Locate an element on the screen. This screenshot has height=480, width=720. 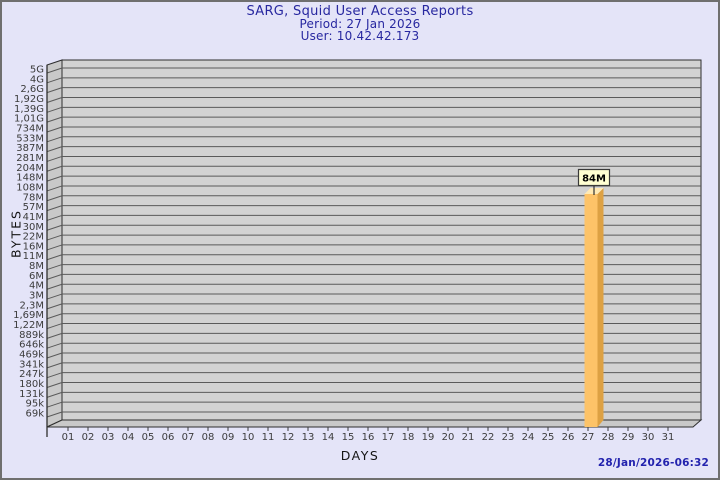
x-tick-label: 28 is located at coordinates (608, 437).